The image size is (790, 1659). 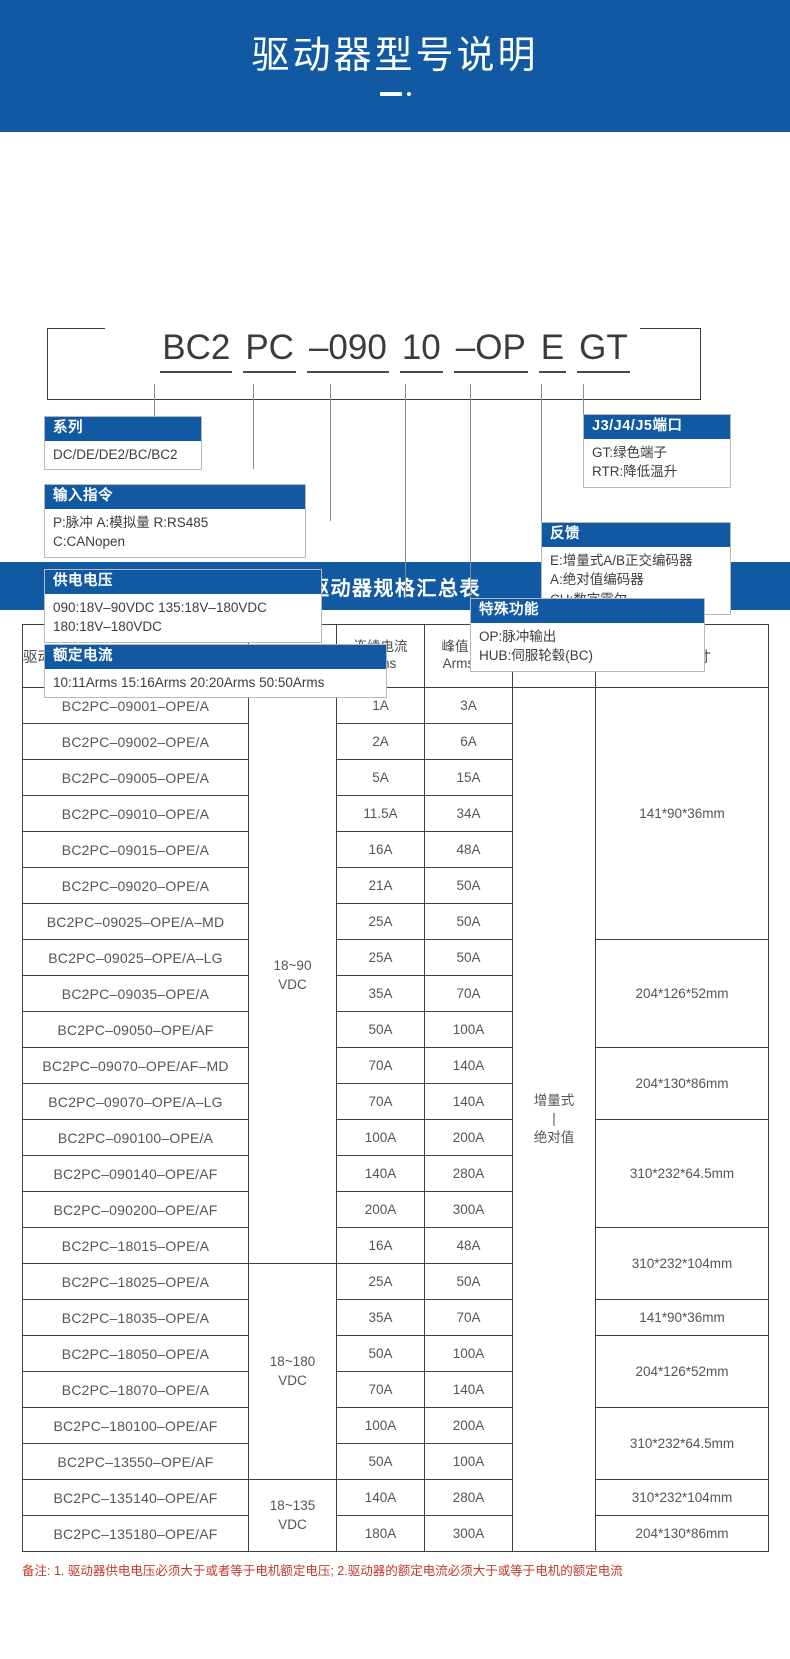 What do you see at coordinates (135, 957) in the screenshot?
I see `cell-model: BC2PC–09025–OPE/A–LG` at bounding box center [135, 957].